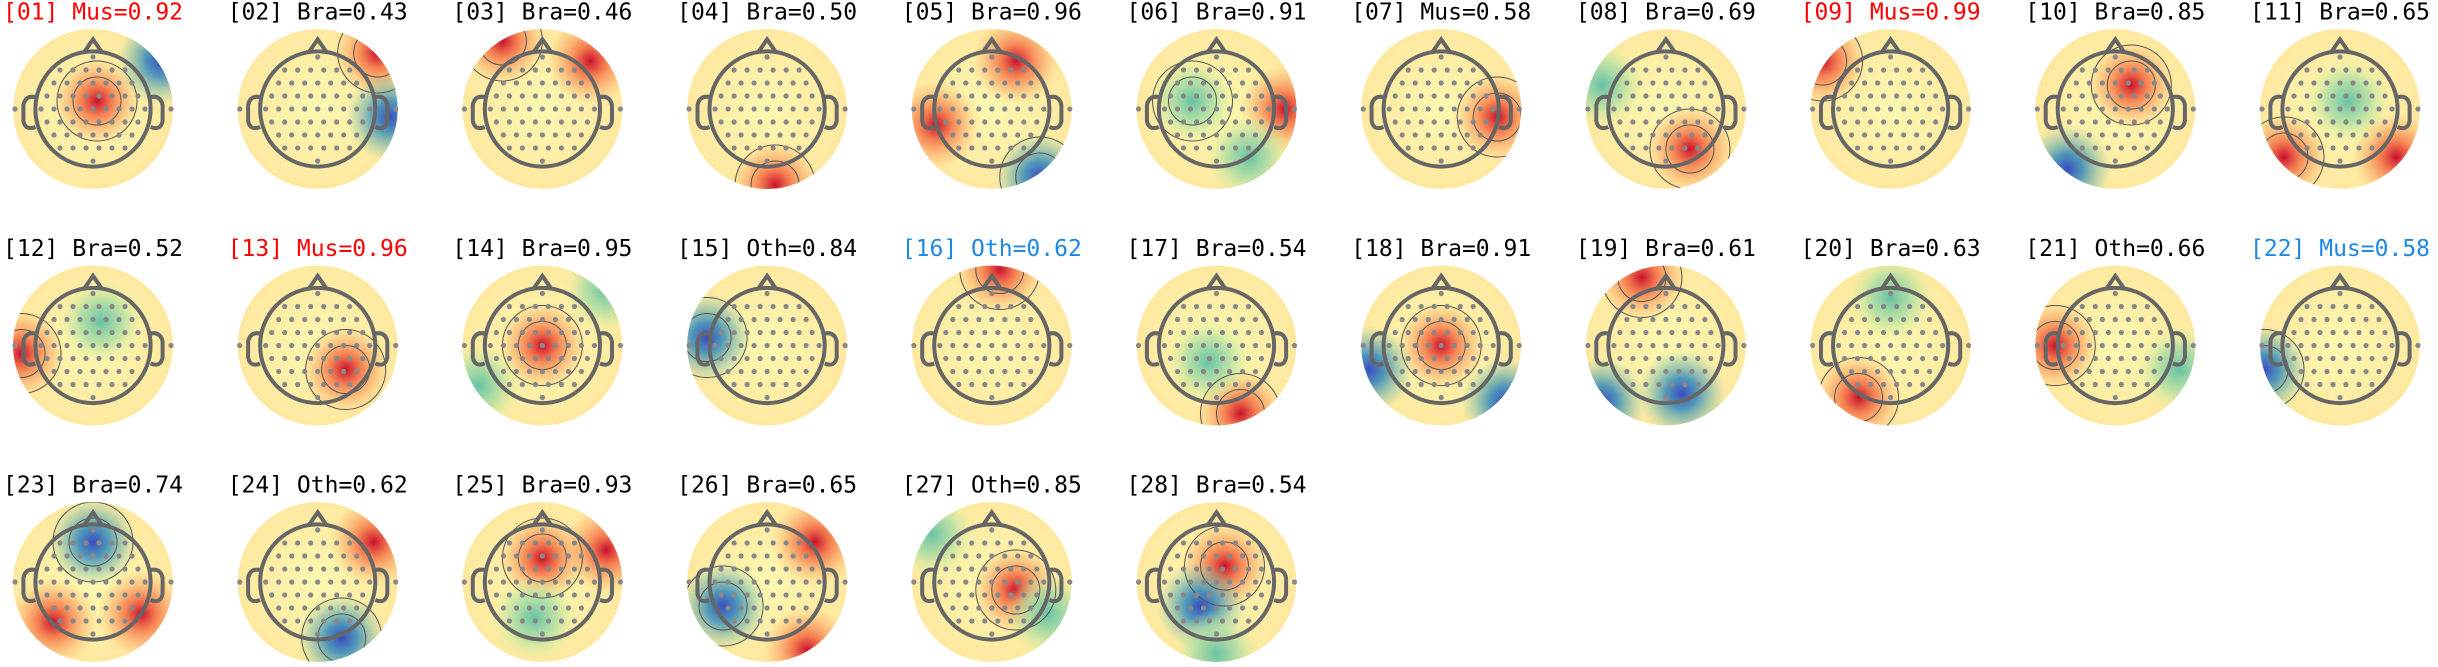 This screenshot has height=667, width=2438. Describe the element at coordinates (93, 94) in the screenshot. I see `component: [01] Mus=0.92` at that location.